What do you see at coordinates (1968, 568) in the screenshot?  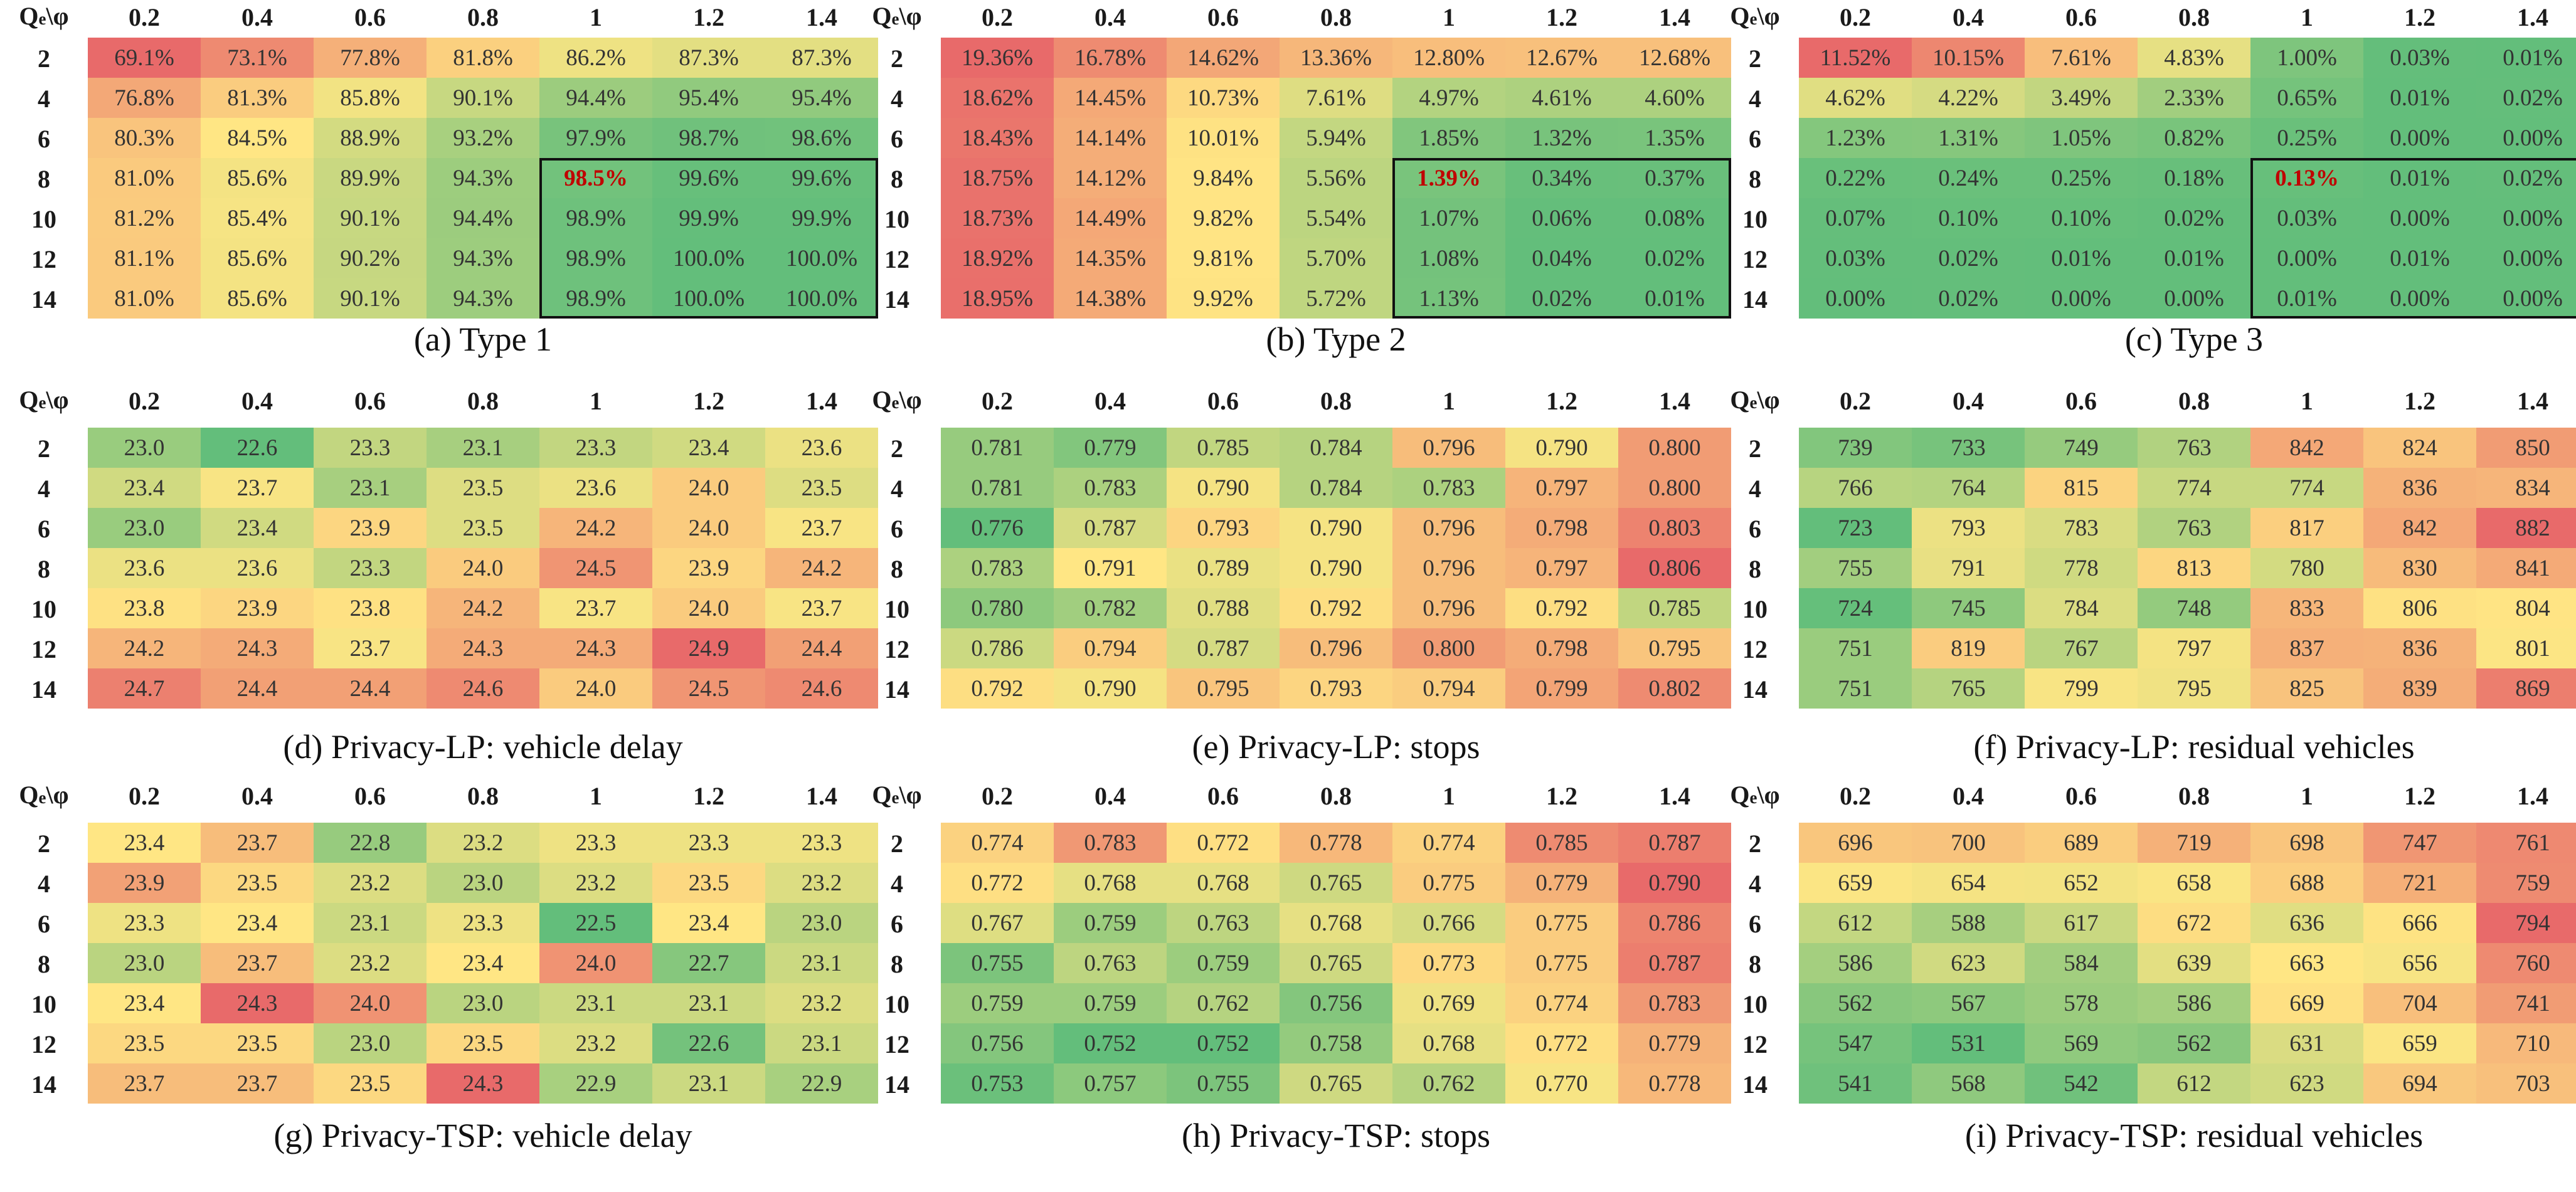 I see `heatmap-cell: 791` at bounding box center [1968, 568].